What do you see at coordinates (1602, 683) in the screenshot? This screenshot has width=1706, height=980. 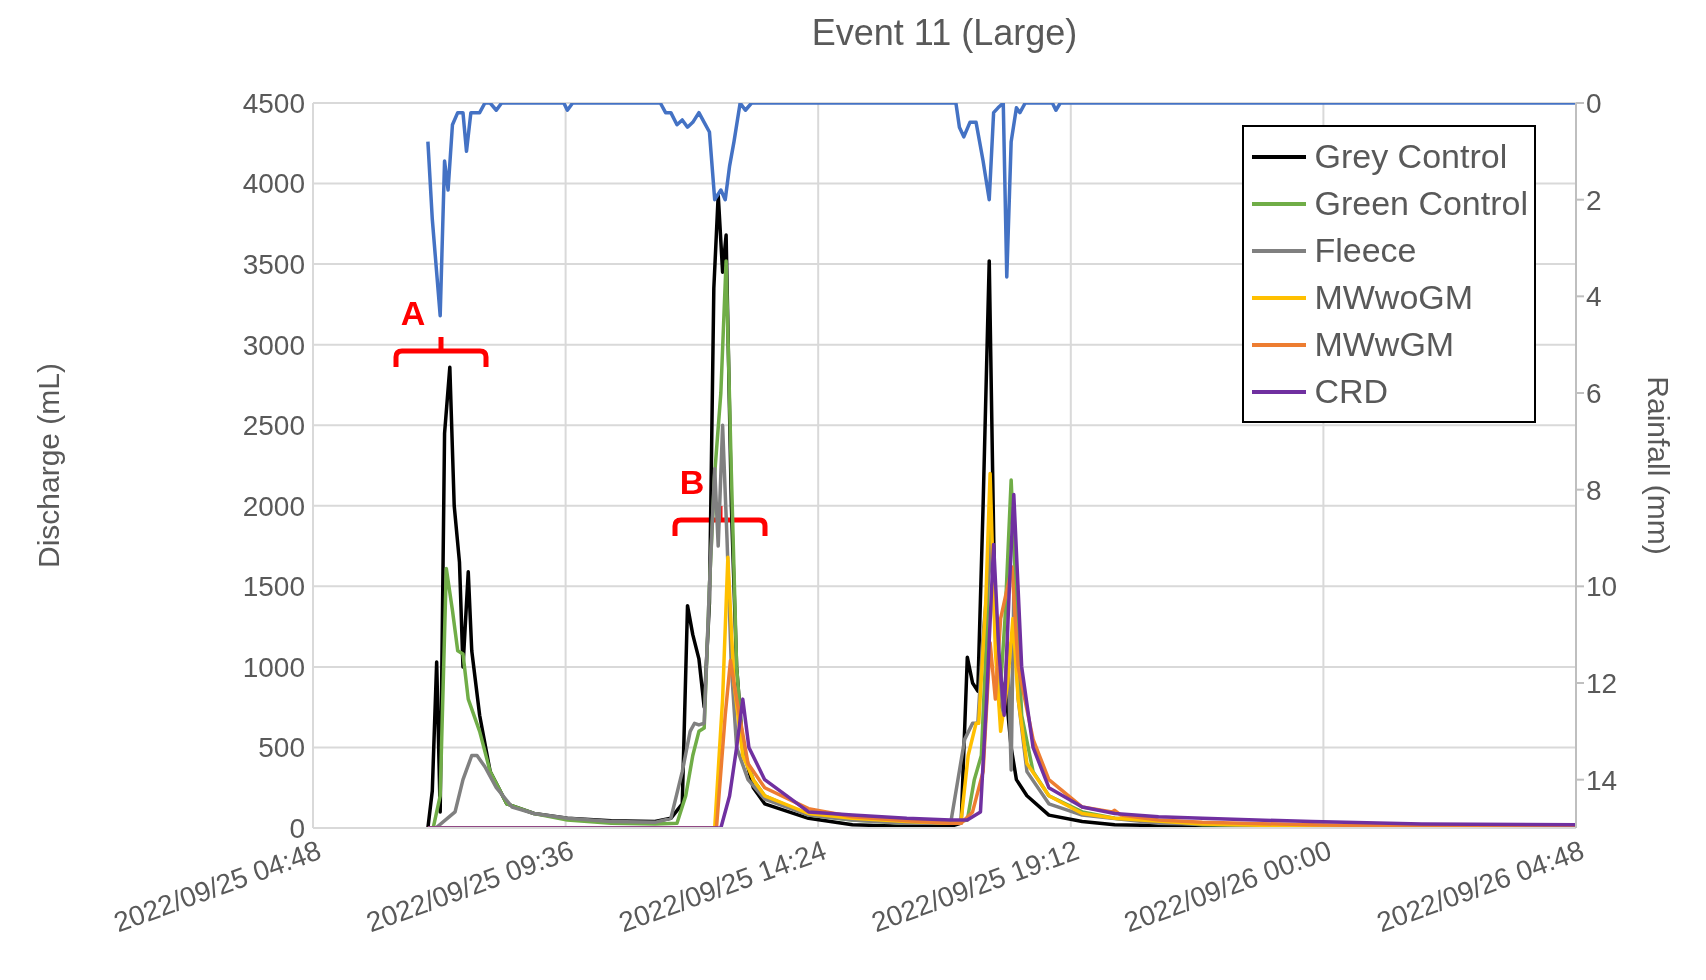 I see `y2-tick-label: 12` at bounding box center [1602, 683].